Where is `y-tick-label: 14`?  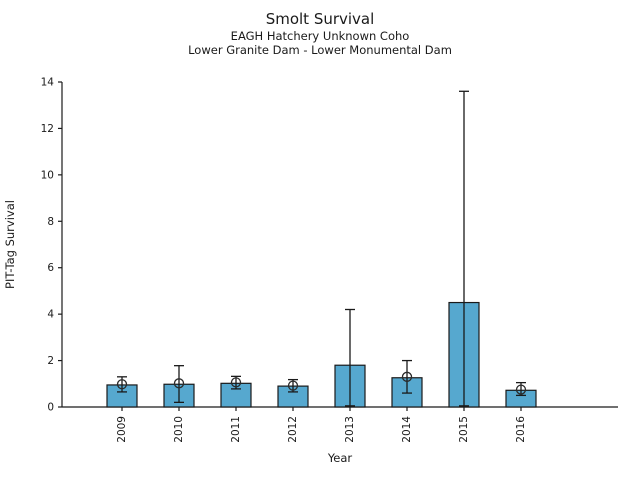 y-tick-label: 14 is located at coordinates (48, 83).